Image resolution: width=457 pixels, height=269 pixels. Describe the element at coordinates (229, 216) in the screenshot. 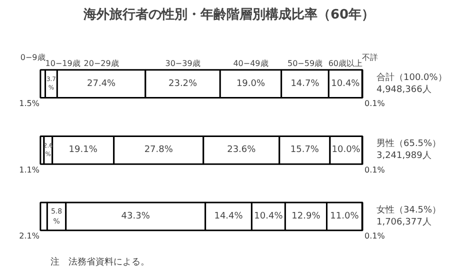

I see `data-label: 14.4%` at that location.